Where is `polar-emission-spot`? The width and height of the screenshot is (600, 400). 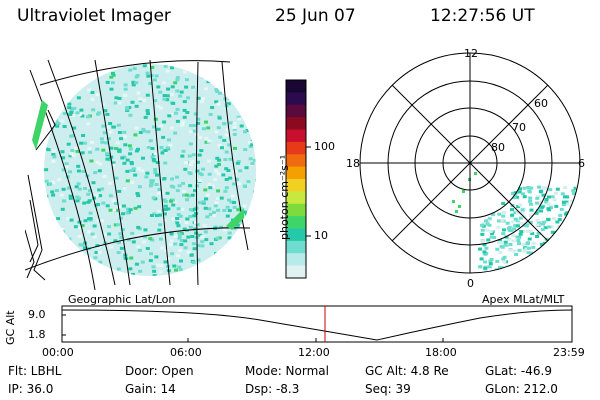 polar-emission-spot is located at coordinates (463, 191).